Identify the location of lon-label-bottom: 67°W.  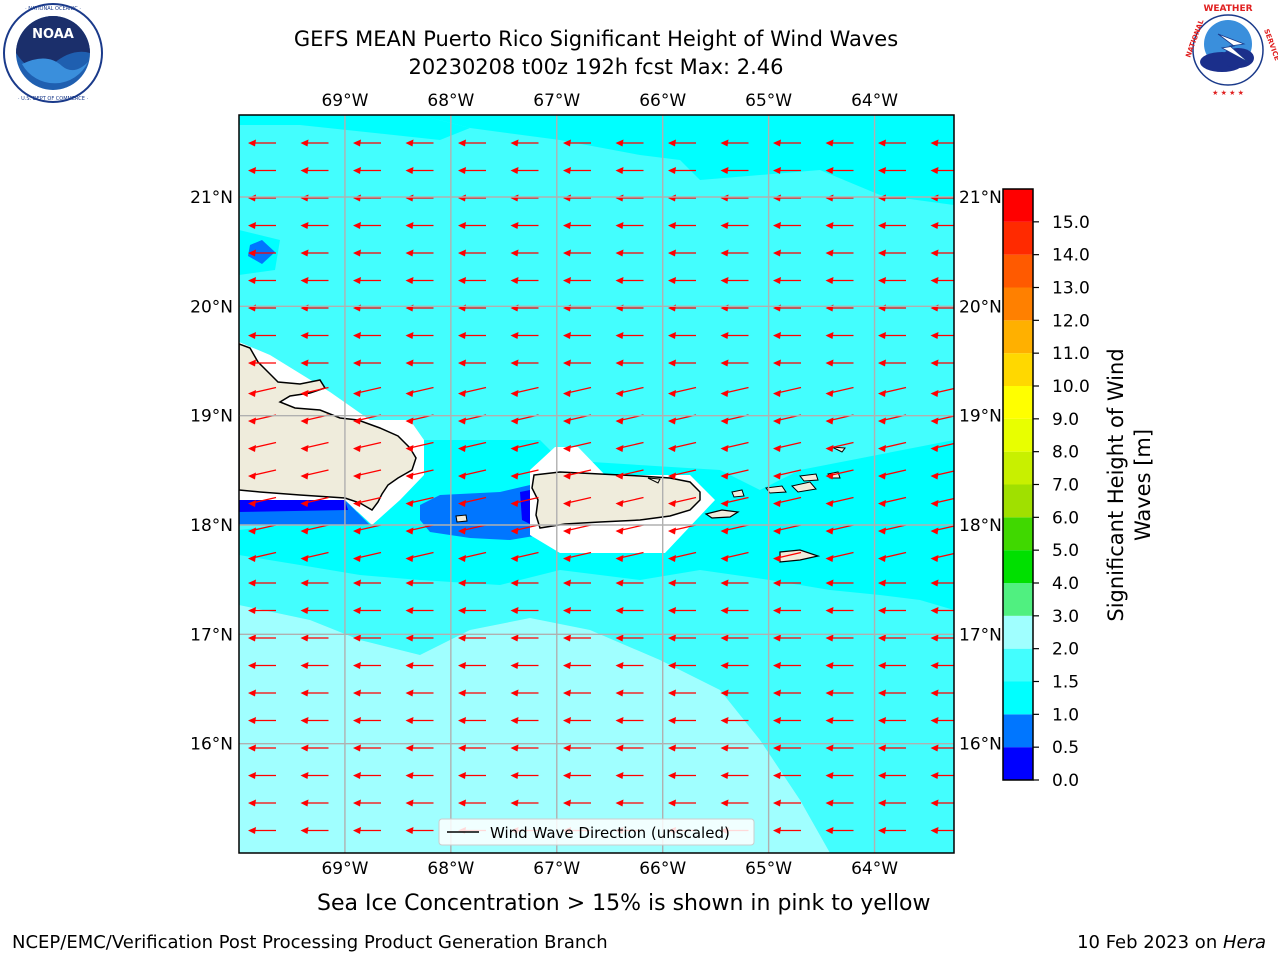
(556, 869).